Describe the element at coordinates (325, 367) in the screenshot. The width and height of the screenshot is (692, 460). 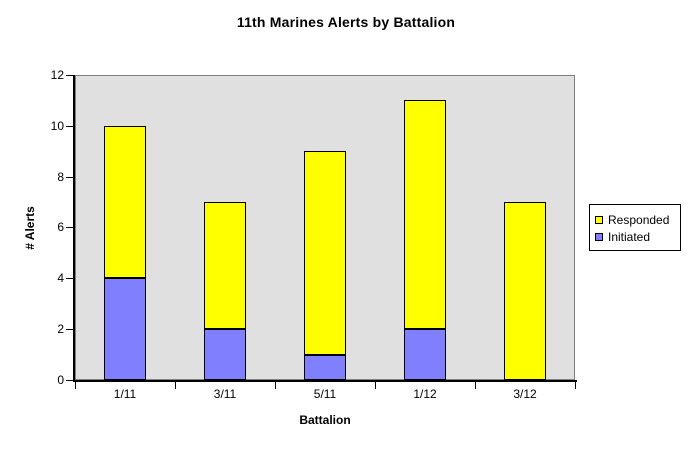
I see `bar-segment-initiated-5/11` at that location.